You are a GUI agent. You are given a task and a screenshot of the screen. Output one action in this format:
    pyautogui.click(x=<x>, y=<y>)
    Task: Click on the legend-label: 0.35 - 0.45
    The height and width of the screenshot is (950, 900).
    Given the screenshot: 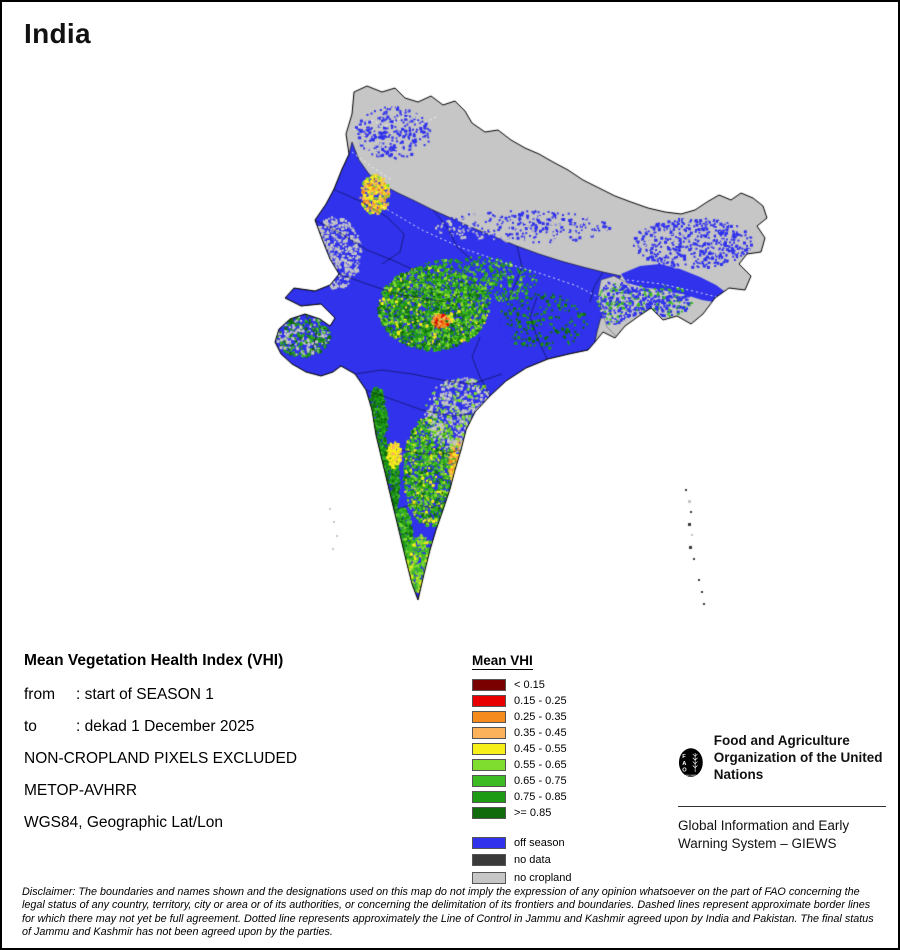 What is the action you would take?
    pyautogui.click(x=540, y=733)
    